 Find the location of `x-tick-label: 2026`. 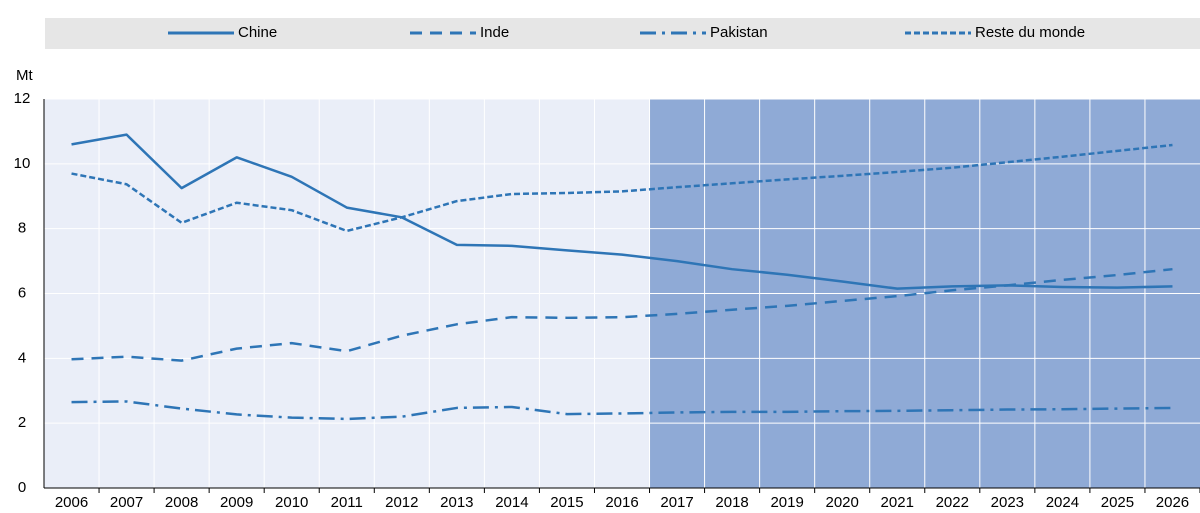

x-tick-label: 2026 is located at coordinates (1172, 502).